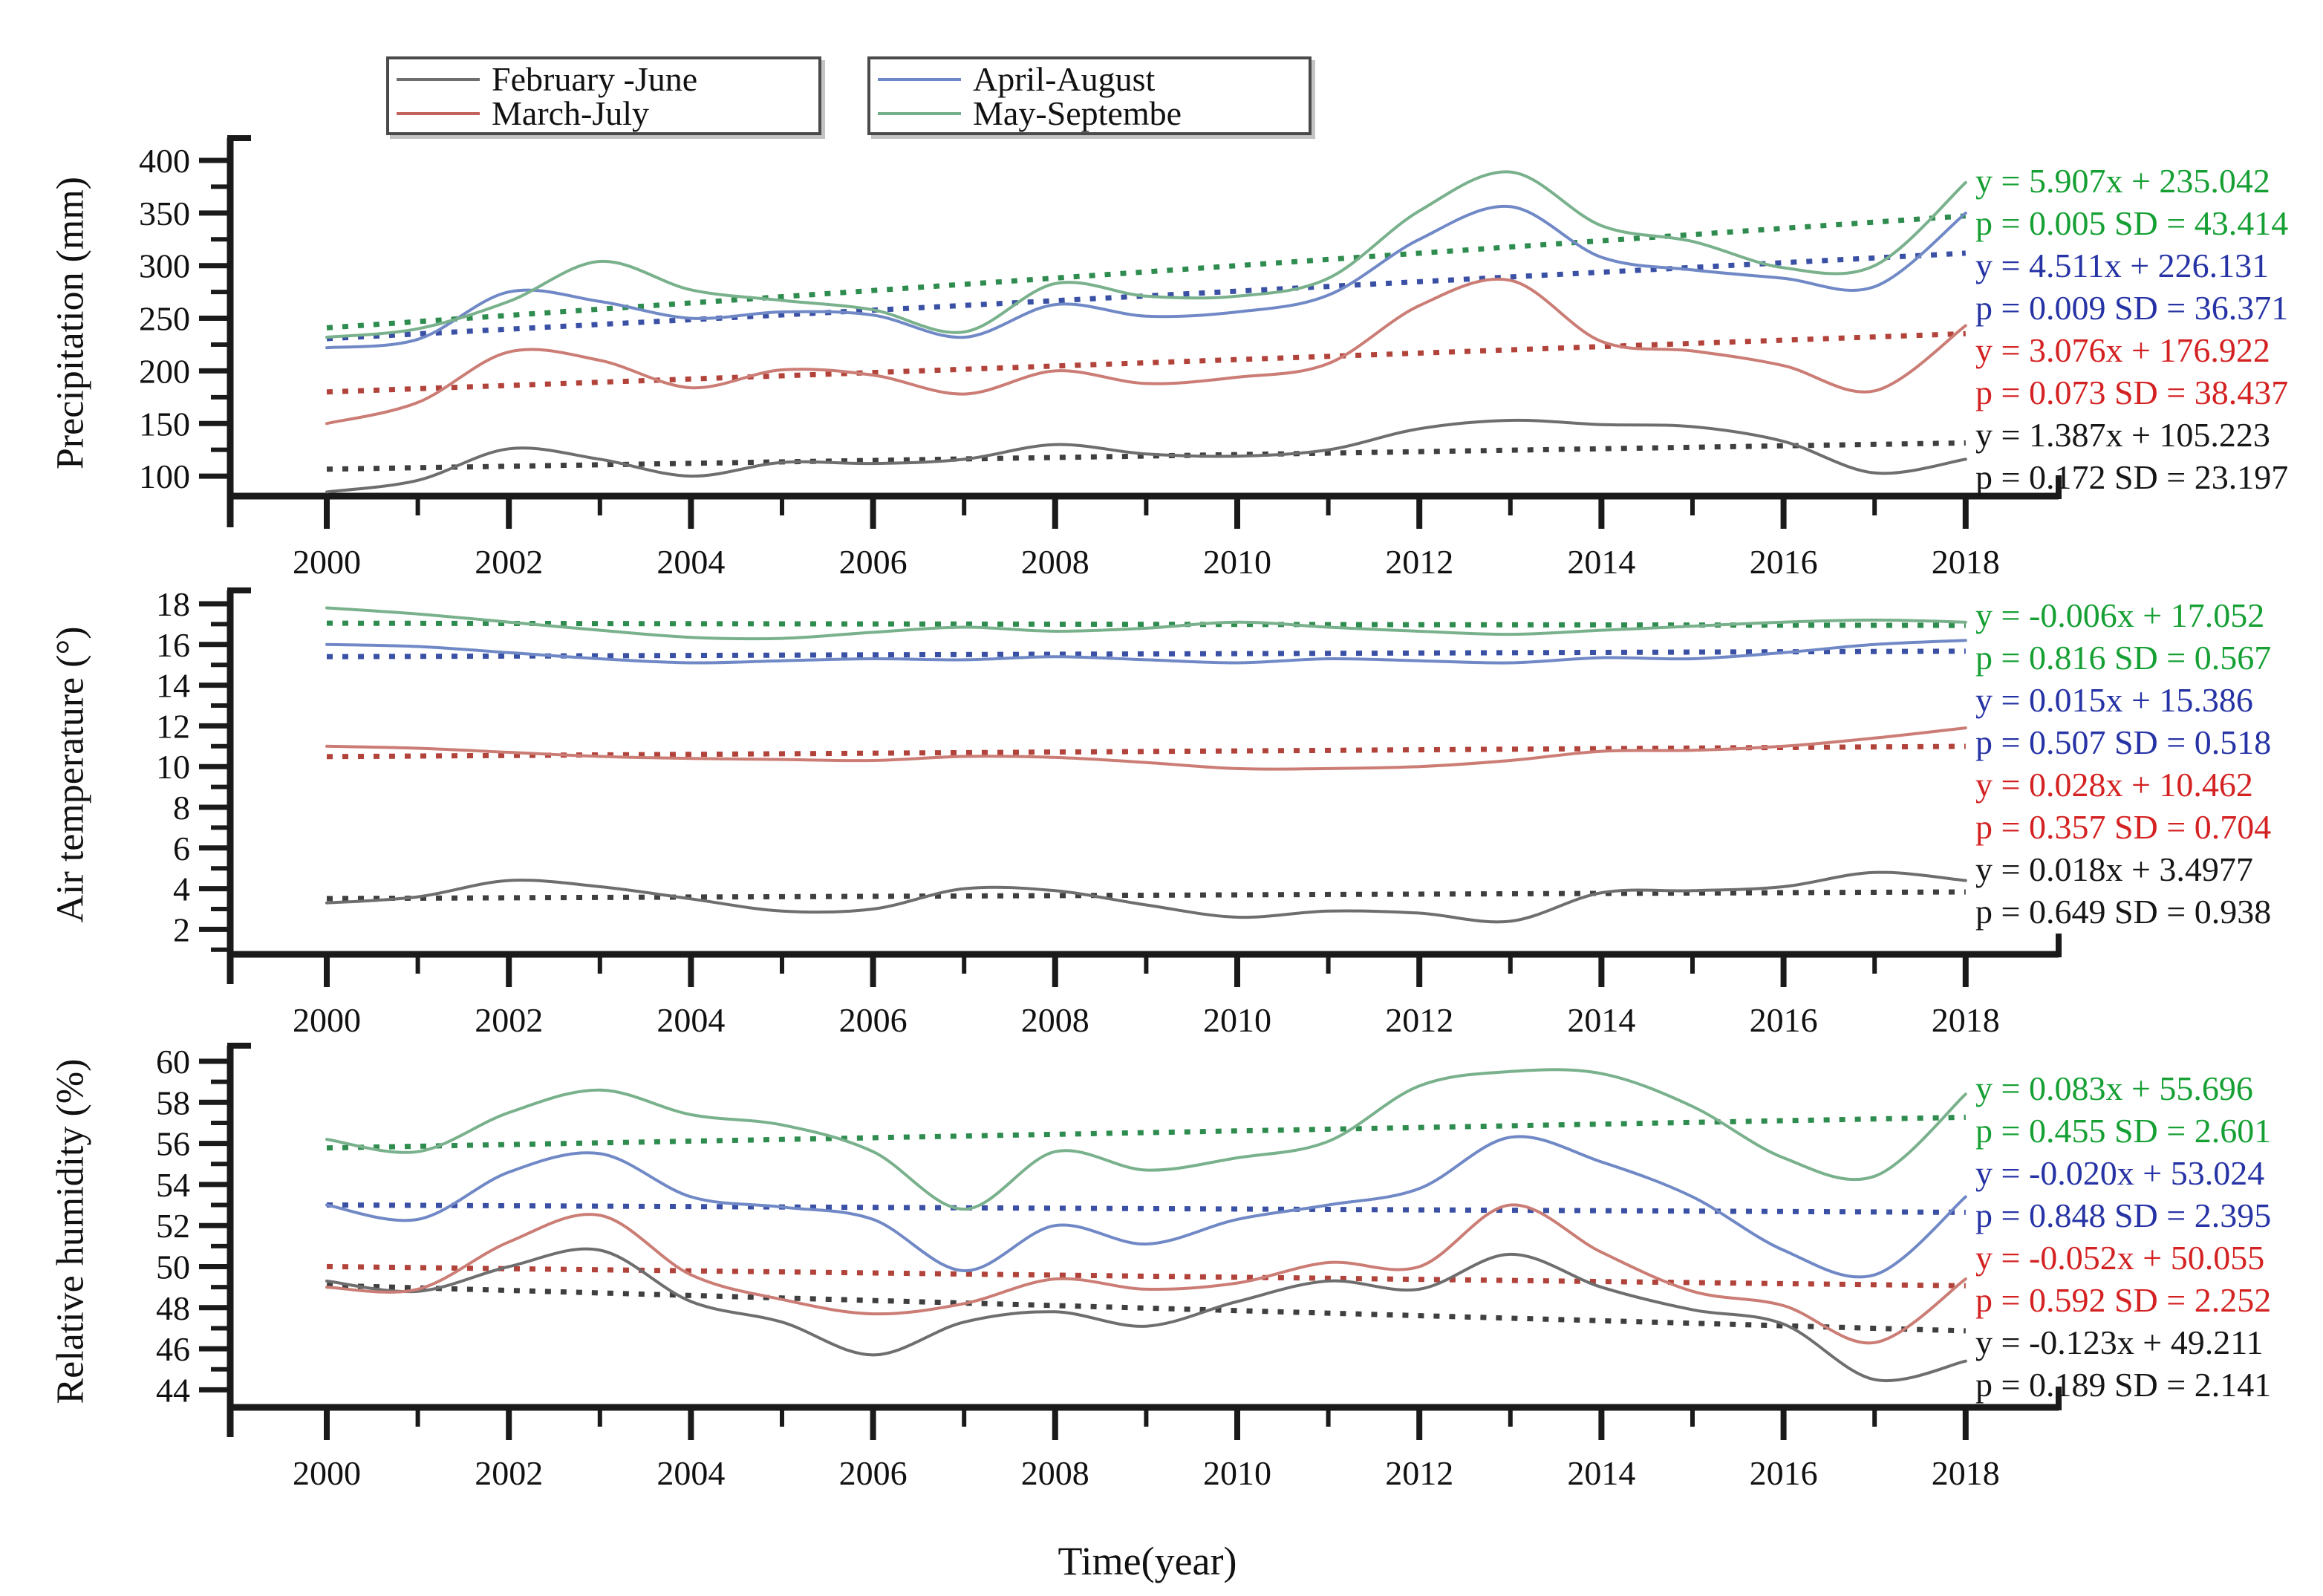  I want to click on y-tick-label: 50, so click(173, 1267).